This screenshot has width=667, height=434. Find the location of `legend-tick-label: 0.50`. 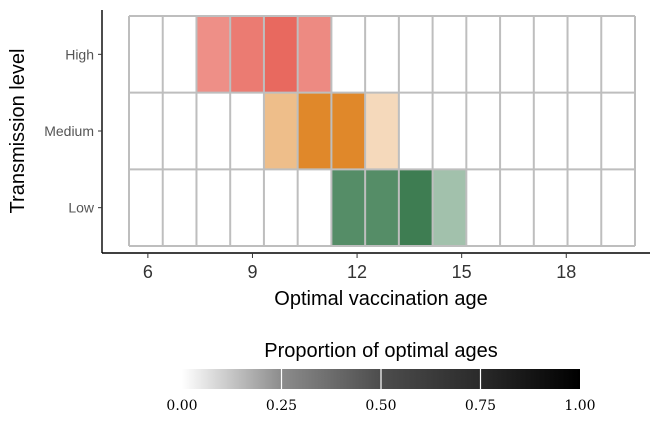

legend-tick-label: 0.50 is located at coordinates (380, 406).